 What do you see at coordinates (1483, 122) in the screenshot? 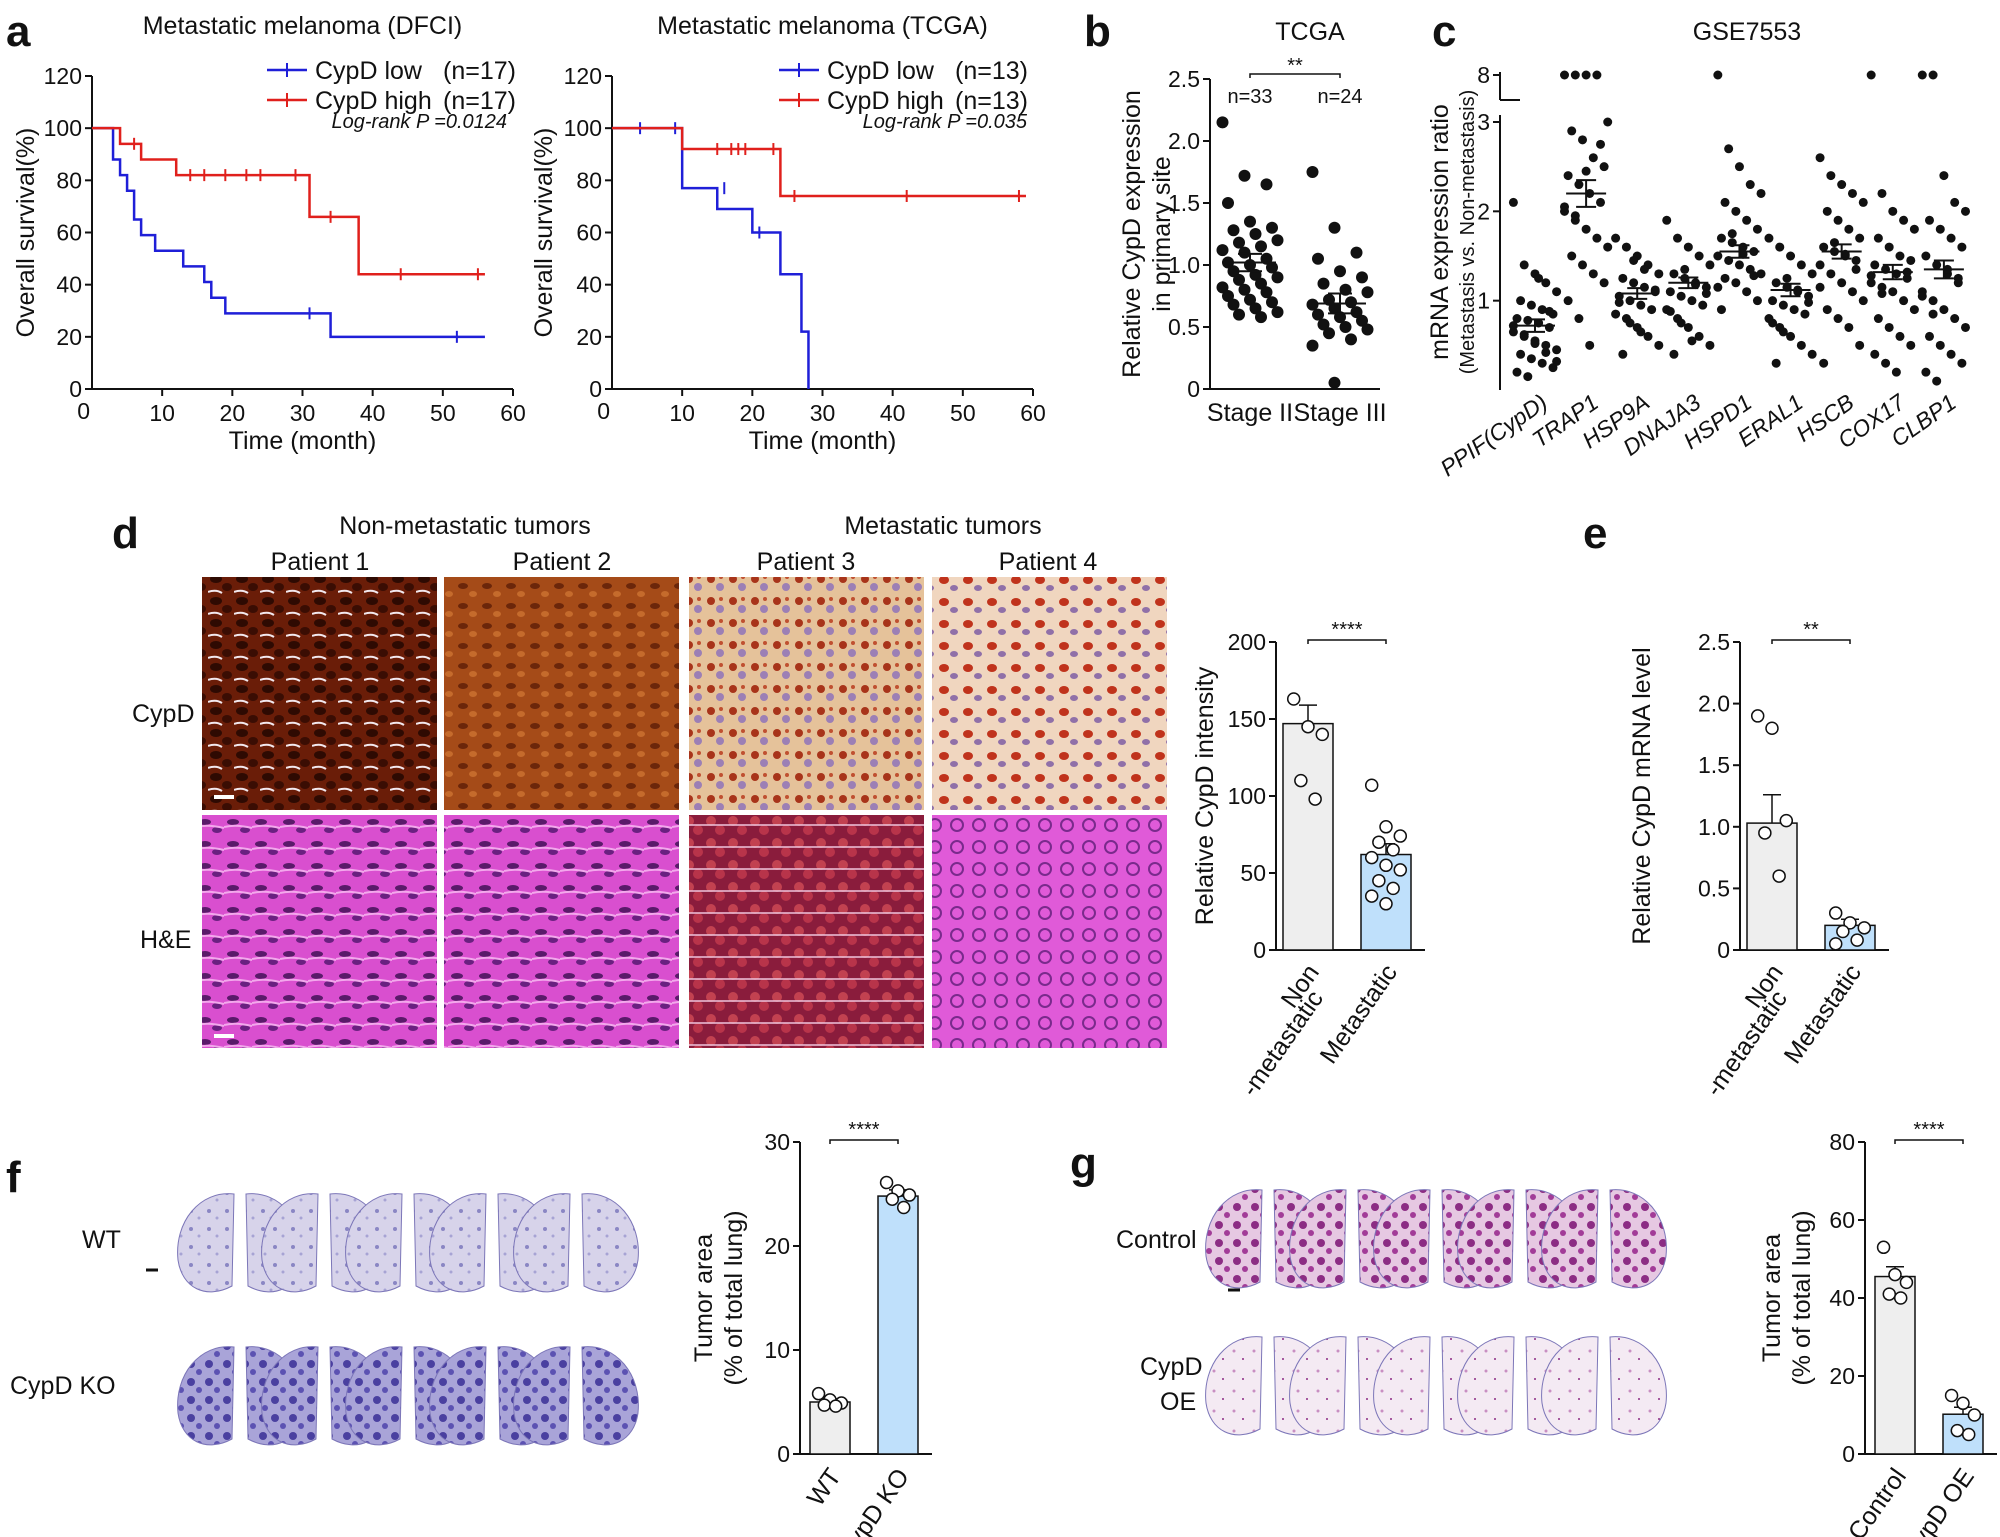
I see `y-tick-label: 3` at bounding box center [1483, 122].